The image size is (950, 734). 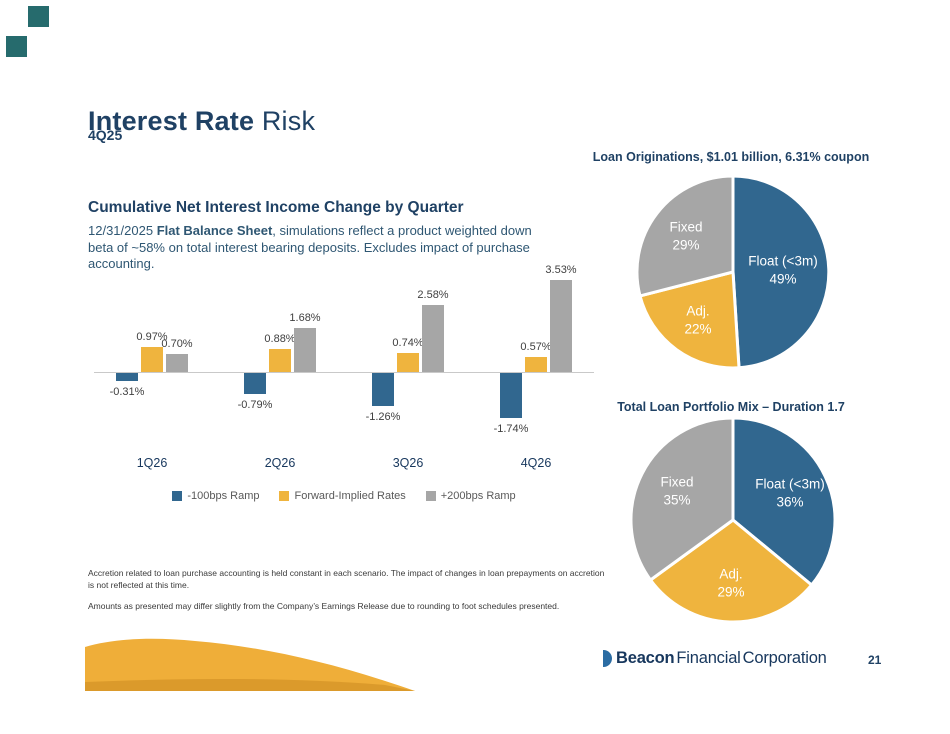 What do you see at coordinates (536, 364) in the screenshot?
I see `bar-forward-implied-rates-4q26` at bounding box center [536, 364].